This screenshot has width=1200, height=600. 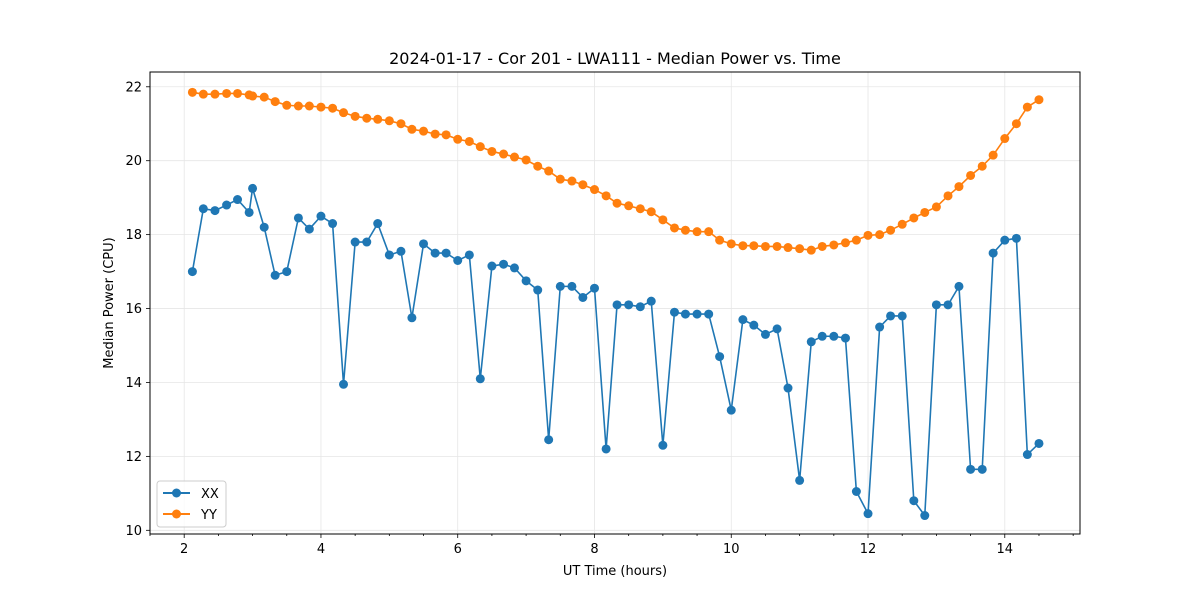 What do you see at coordinates (176, 493) in the screenshot?
I see `legend-marker-xx` at bounding box center [176, 493].